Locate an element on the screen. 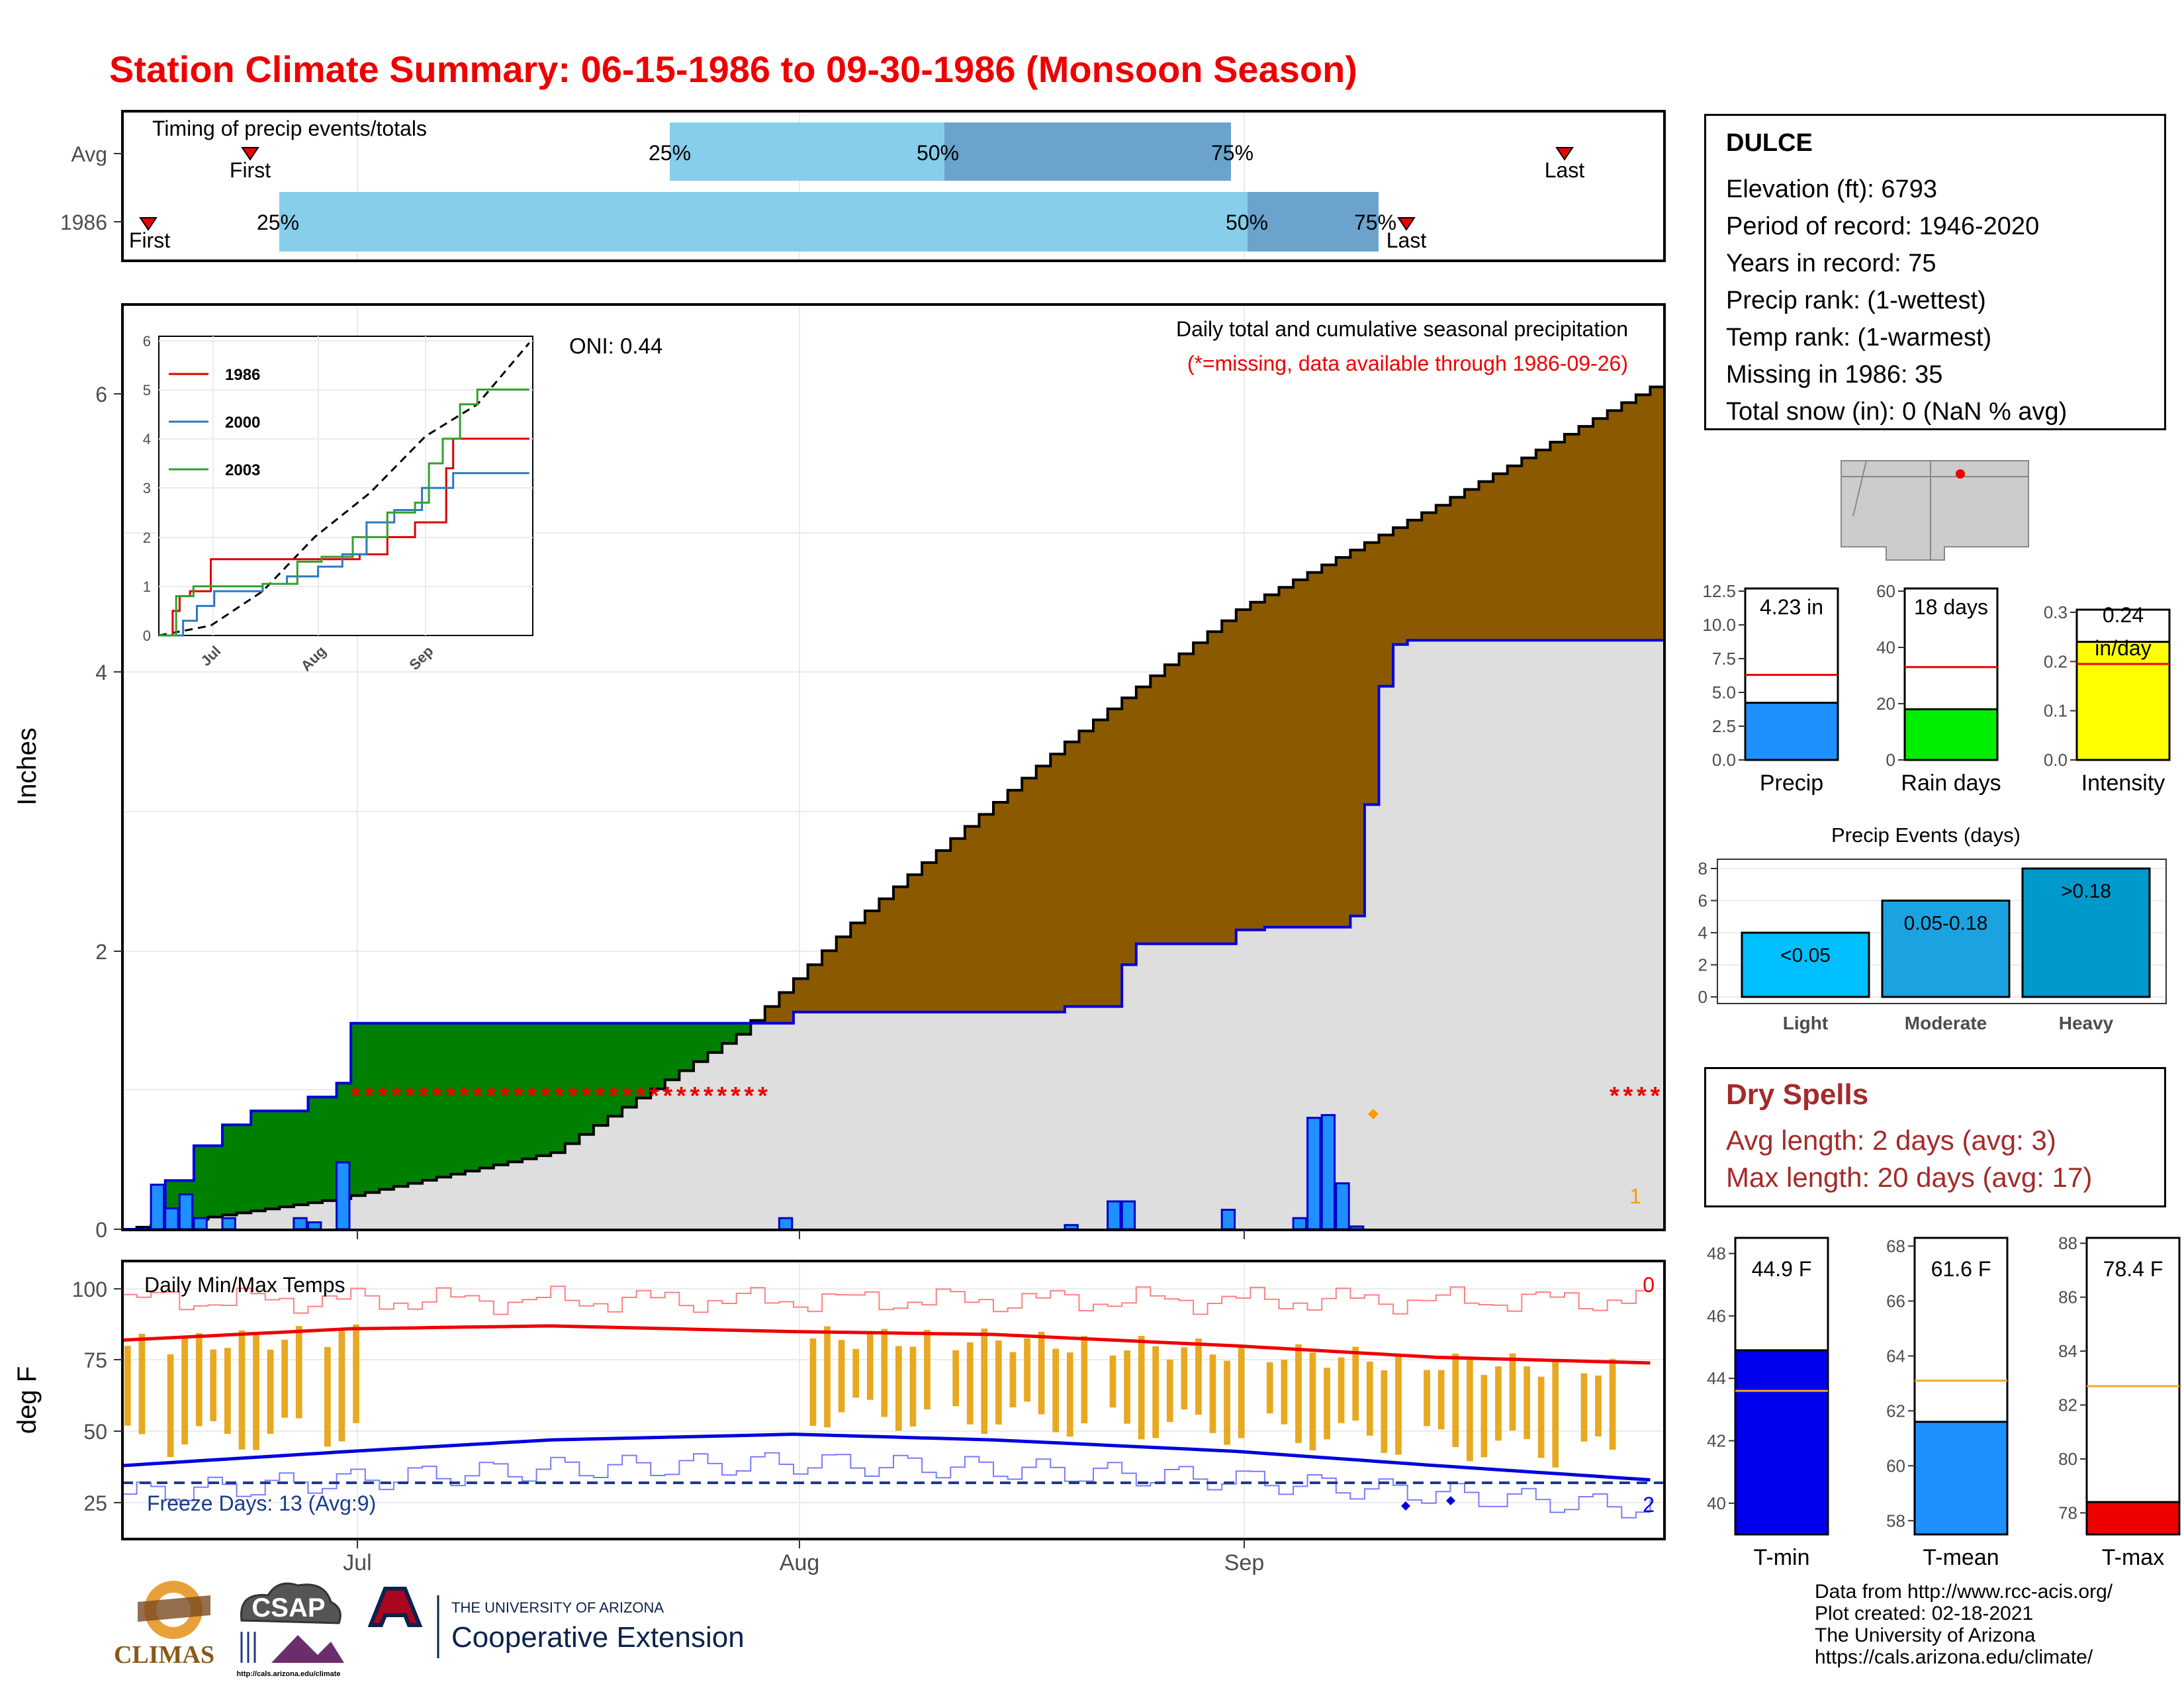  month-label-sep: Sep is located at coordinates (1244, 1562).